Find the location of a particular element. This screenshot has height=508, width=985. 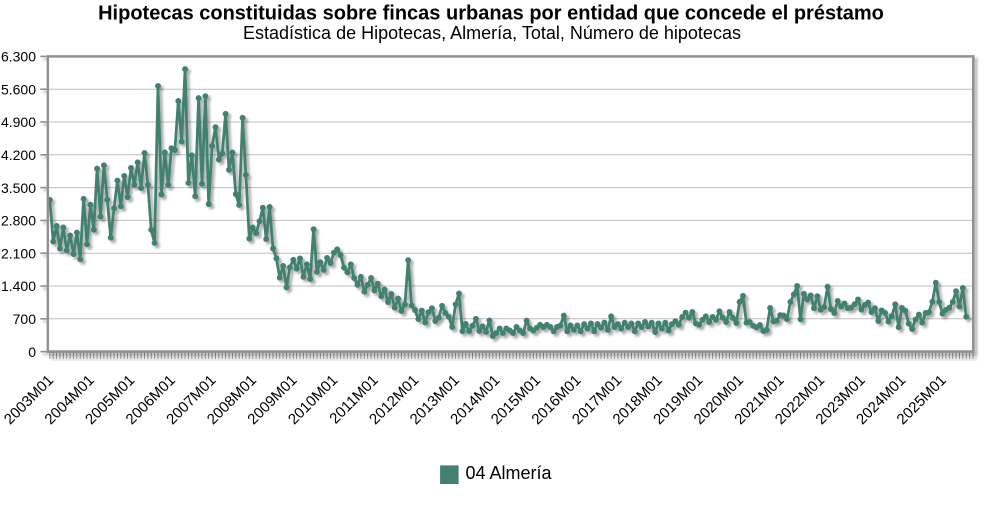

svg-text: 4.900 is located at coordinates (18, 122).